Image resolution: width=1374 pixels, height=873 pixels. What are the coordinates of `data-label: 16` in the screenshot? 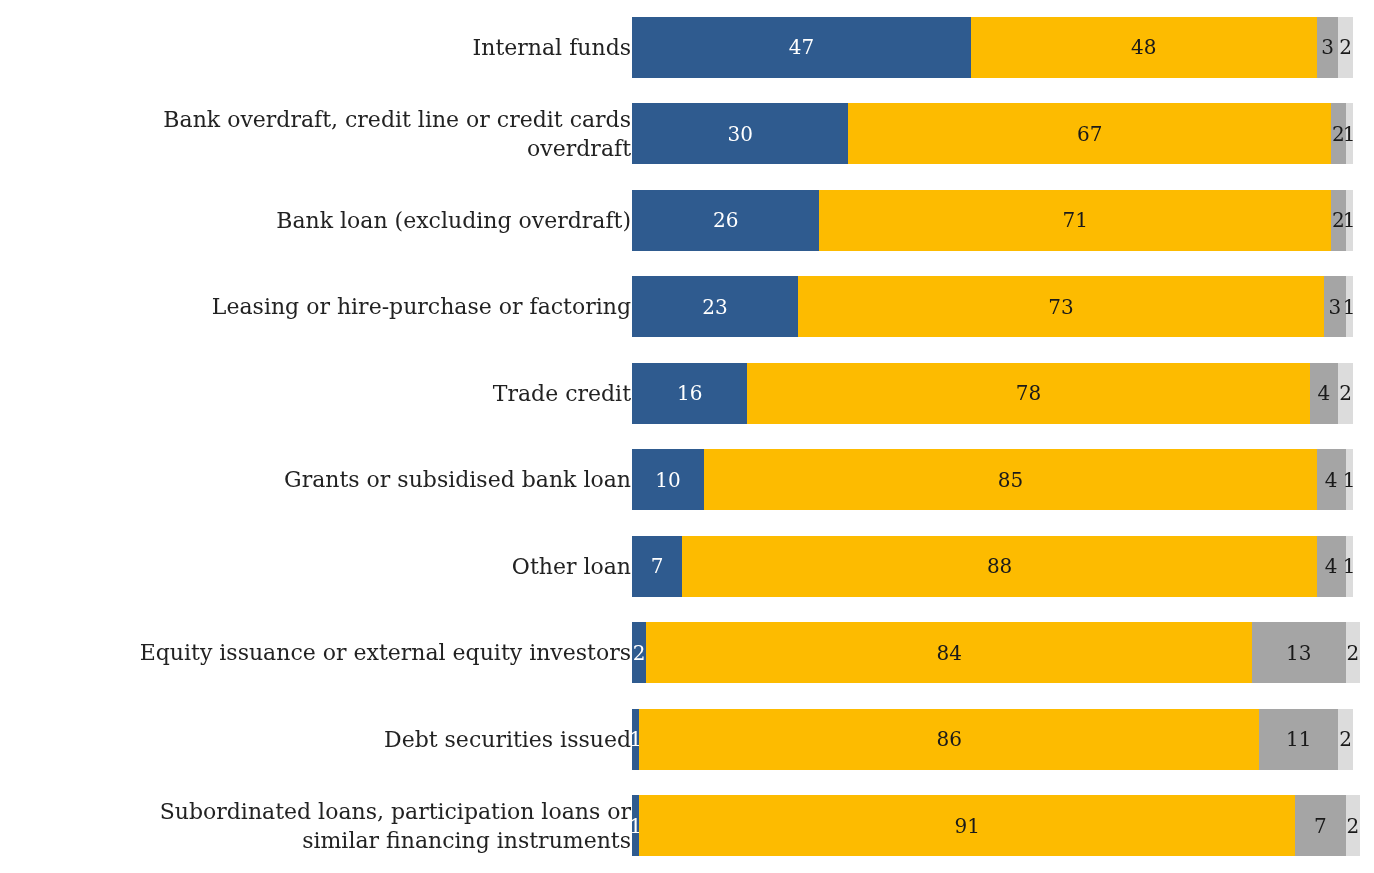 It's located at (689, 393).